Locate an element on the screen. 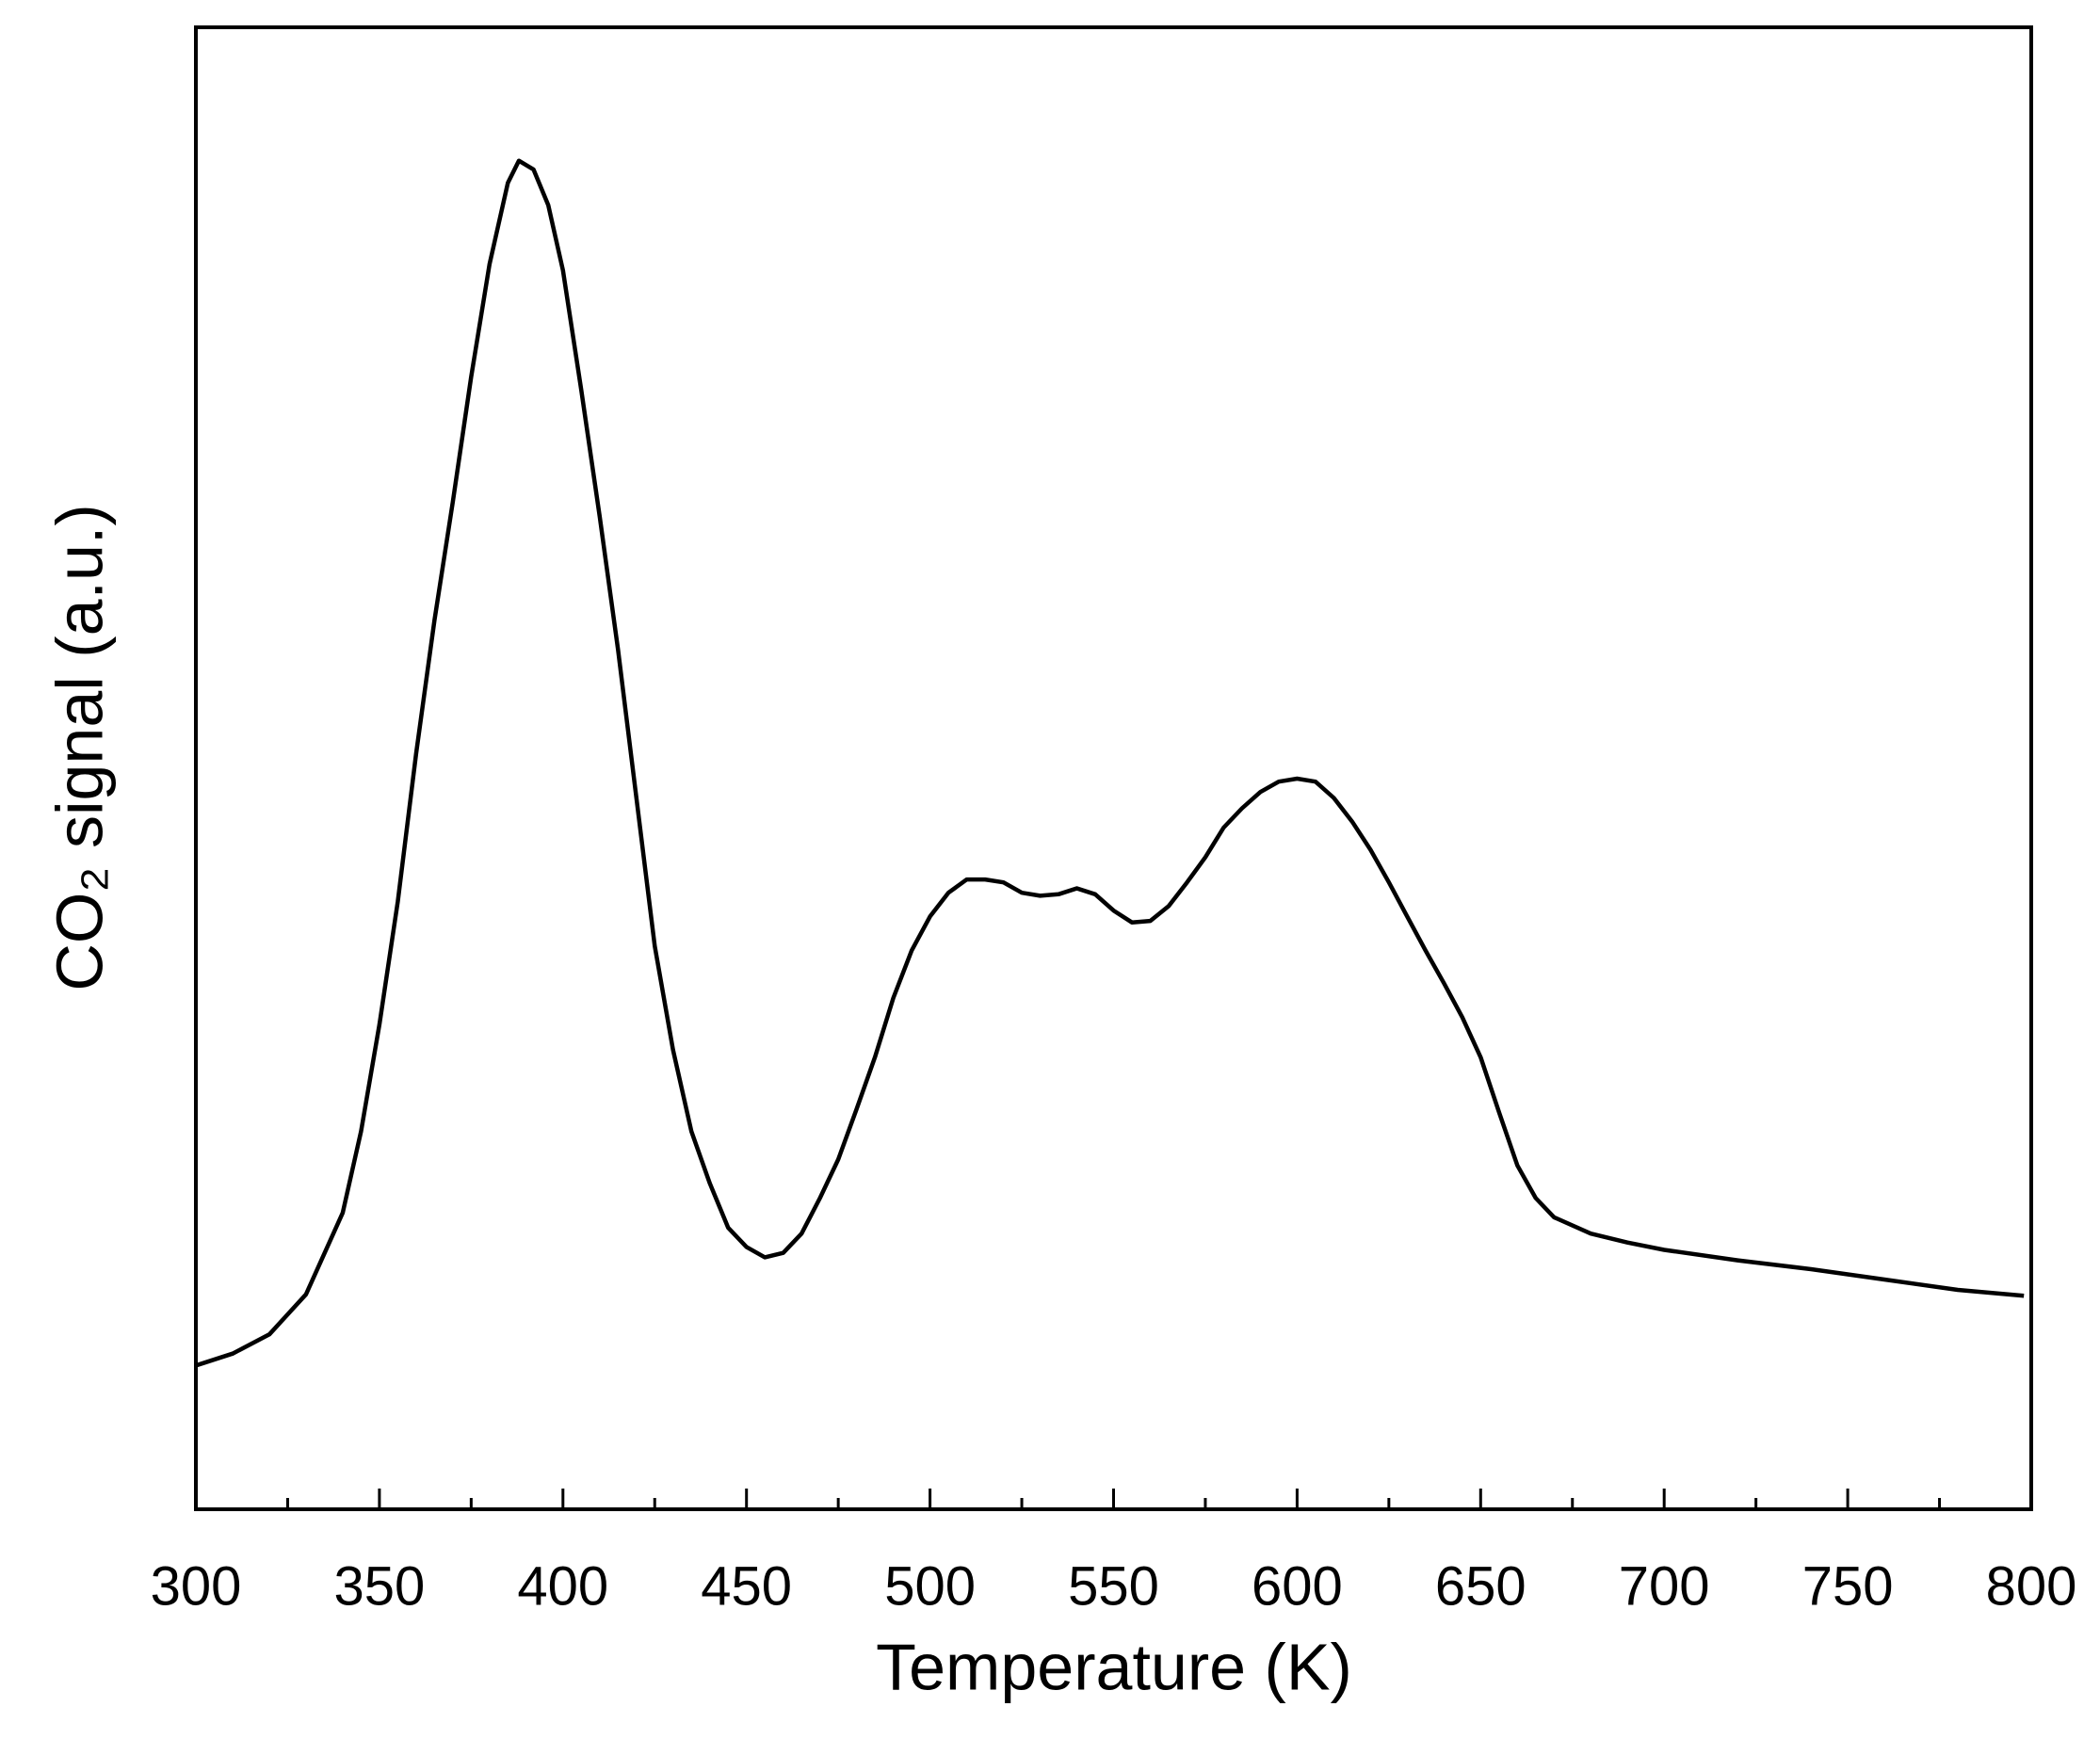  x-tick-label: 750 is located at coordinates (1848, 1586).